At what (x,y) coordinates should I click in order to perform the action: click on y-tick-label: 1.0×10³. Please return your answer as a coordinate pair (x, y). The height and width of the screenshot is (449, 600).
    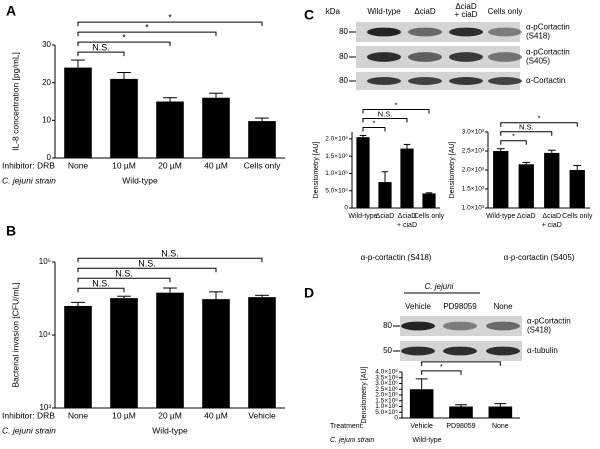
    Looking at the image, I should click on (473, 208).